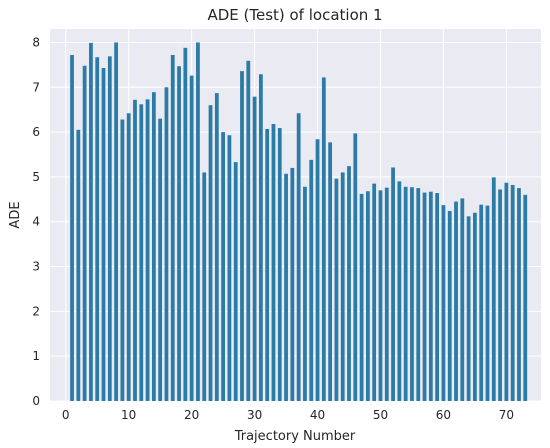 The height and width of the screenshot is (448, 550). What do you see at coordinates (288, 415) in the screenshot?
I see `x-tick-labels: 0 10 20 30 40 50 60 70` at bounding box center [288, 415].